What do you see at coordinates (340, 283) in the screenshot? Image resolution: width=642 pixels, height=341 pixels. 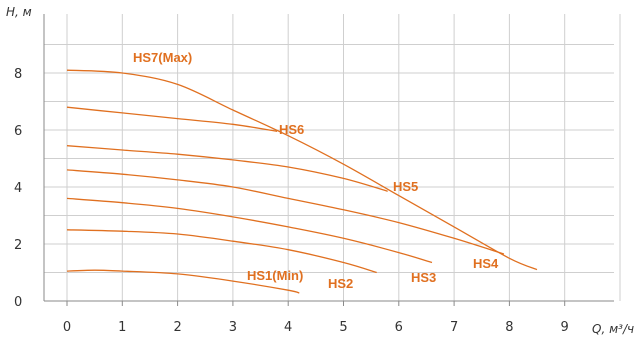 I see `series-label-hs2: HS2` at bounding box center [340, 283].